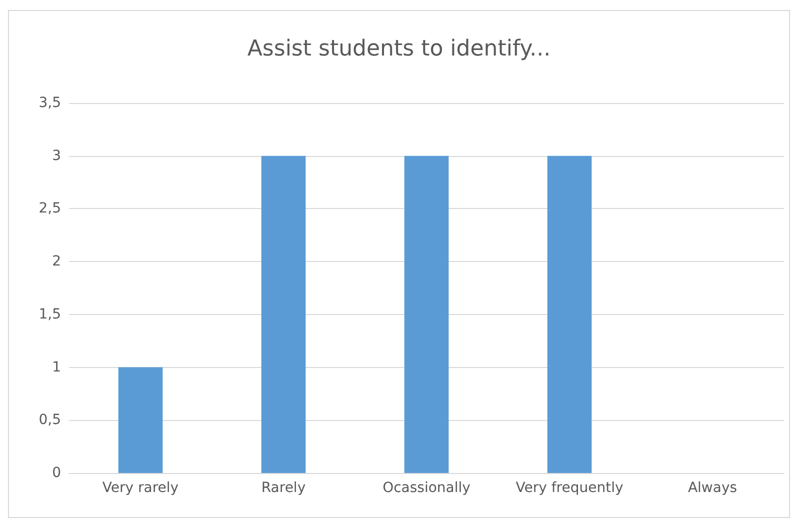 This screenshot has width=795, height=523. Describe the element at coordinates (426, 488) in the screenshot. I see `x-tick-label: Ocassionally` at that location.